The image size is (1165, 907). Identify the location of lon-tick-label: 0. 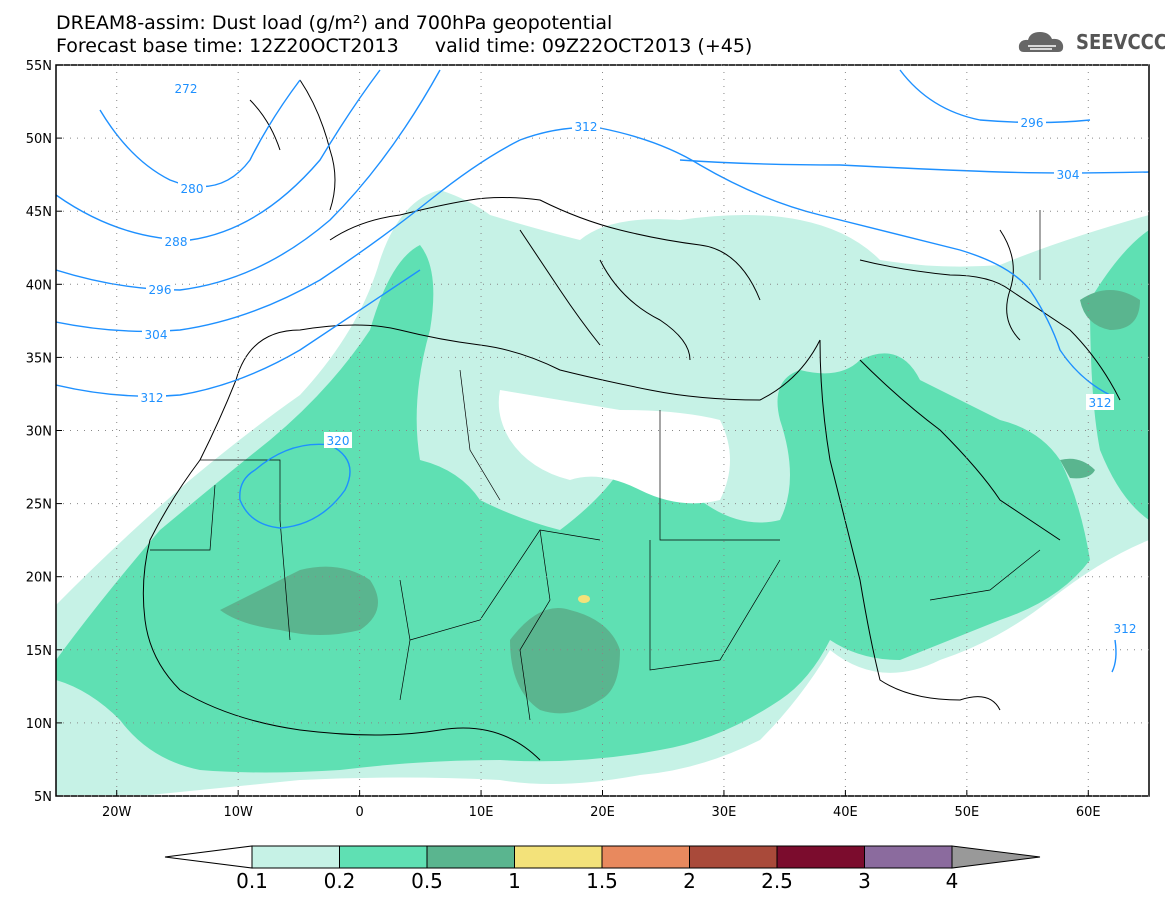
(359, 812).